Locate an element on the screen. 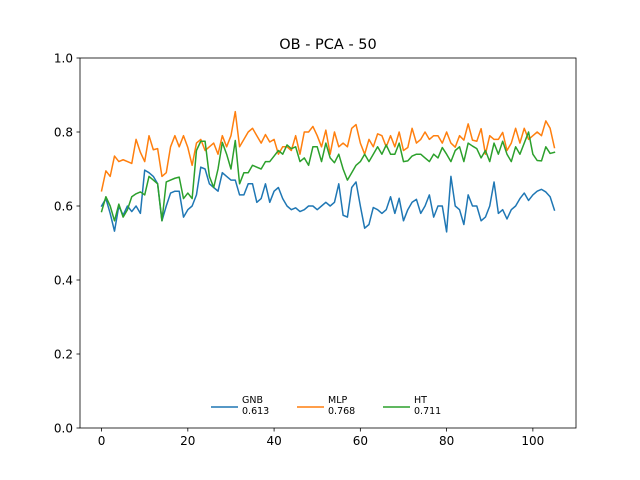 The width and height of the screenshot is (640, 480). y-tick-label: 0.0 is located at coordinates (63, 428).